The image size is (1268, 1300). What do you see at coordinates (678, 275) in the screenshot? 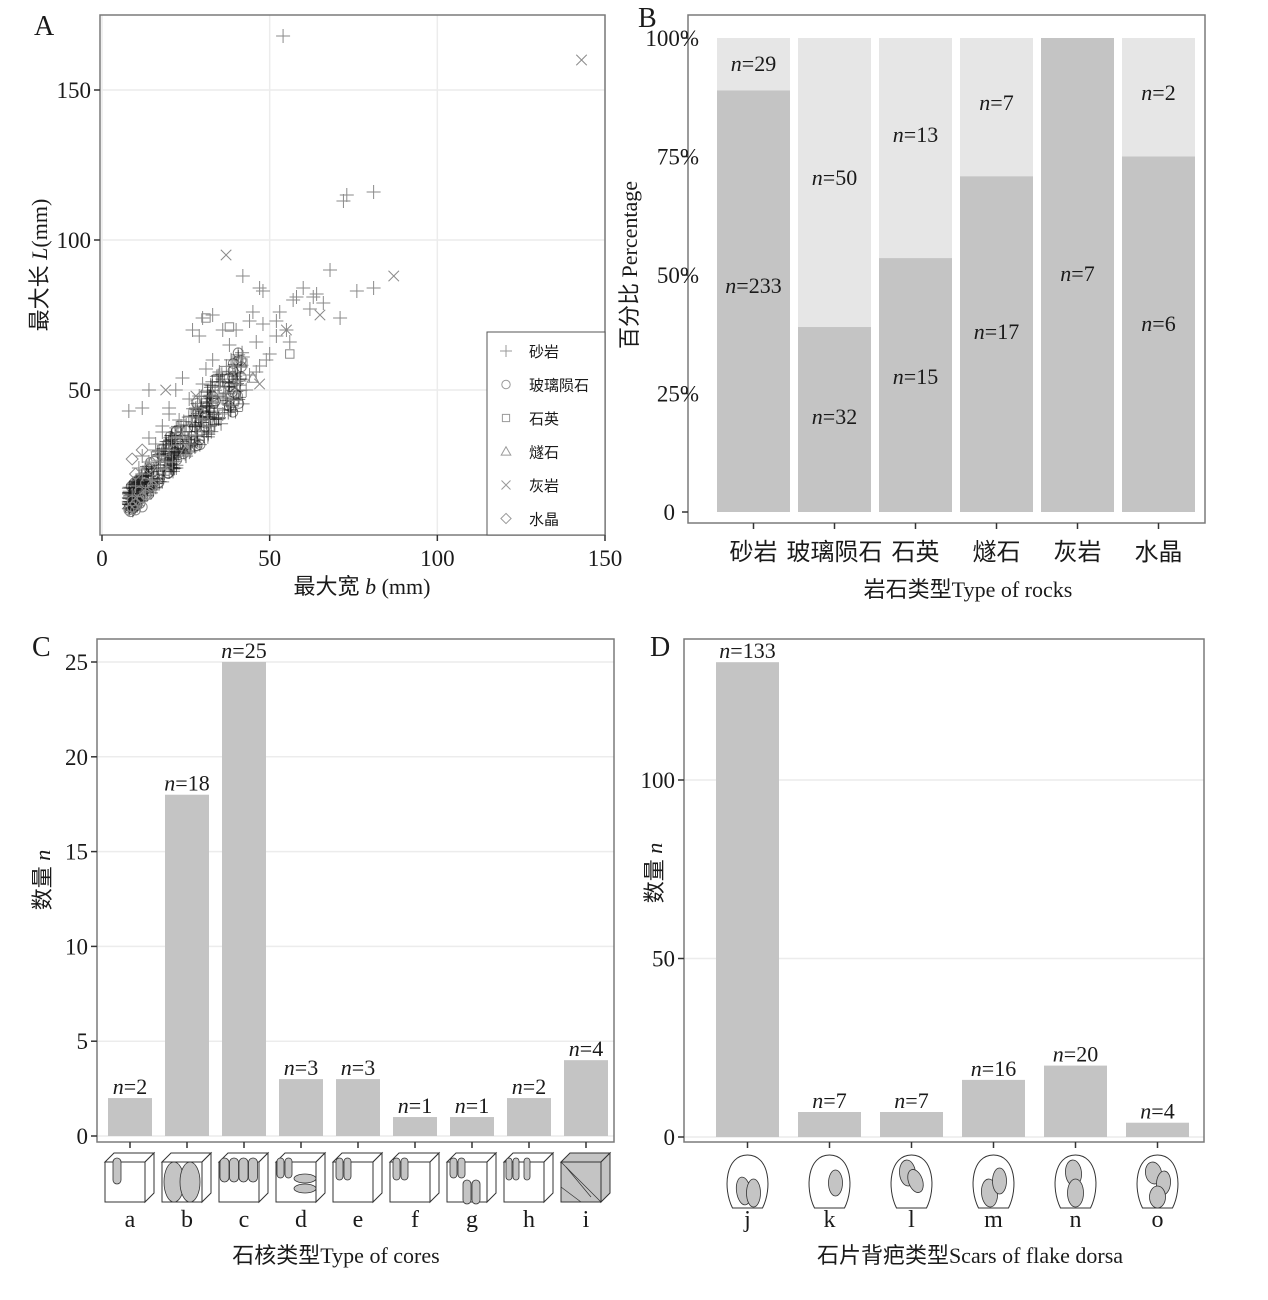
I see `y-tick-label: 50%` at bounding box center [678, 275].